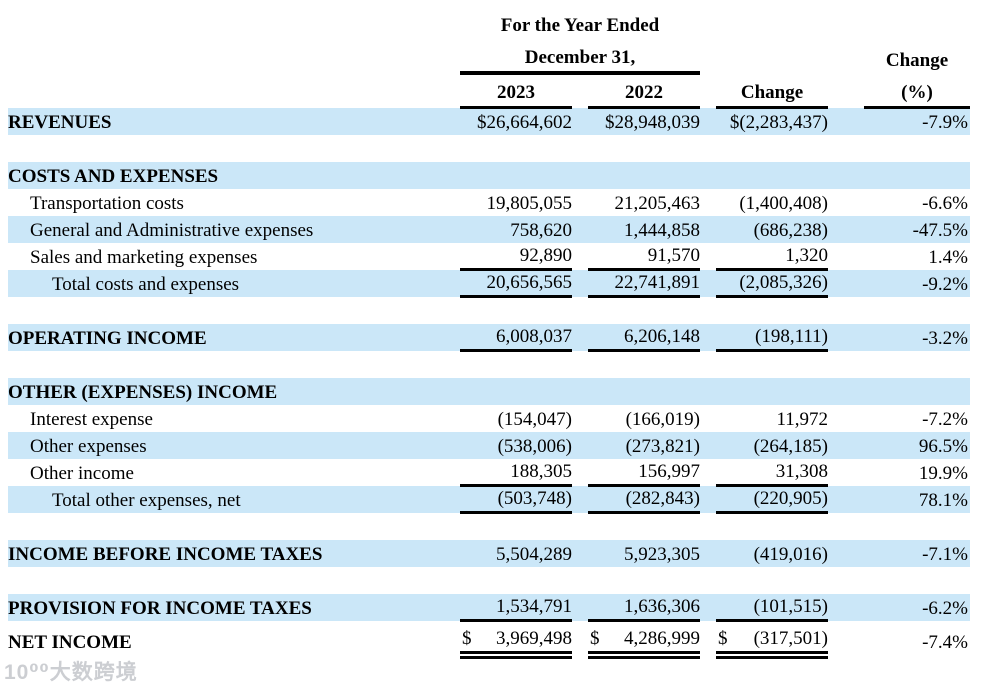 This screenshot has height=693, width=987. Describe the element at coordinates (772, 121) in the screenshot. I see `cell-change: $(2,283,437)` at that location.